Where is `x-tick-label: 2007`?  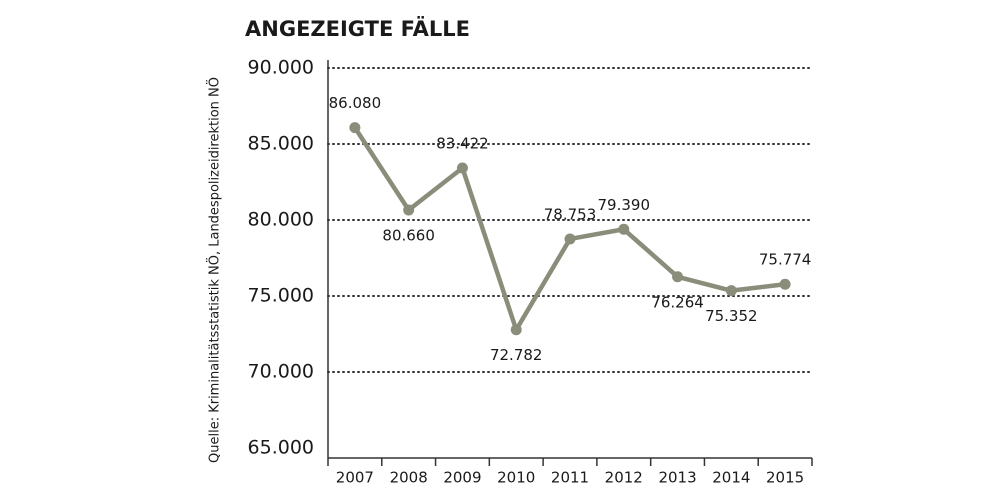 x-tick-label: 2007 is located at coordinates (355, 478).